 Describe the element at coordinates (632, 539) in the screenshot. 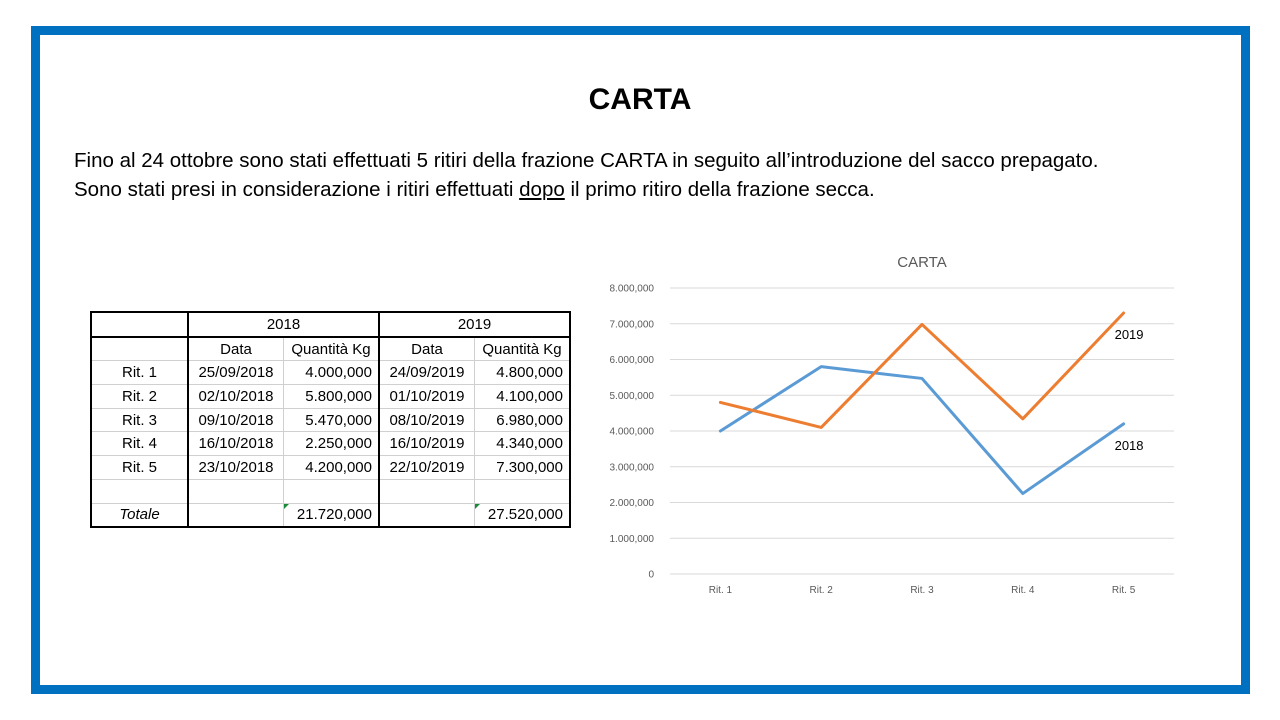

I see `y-tick-label: 1.000,000` at that location.